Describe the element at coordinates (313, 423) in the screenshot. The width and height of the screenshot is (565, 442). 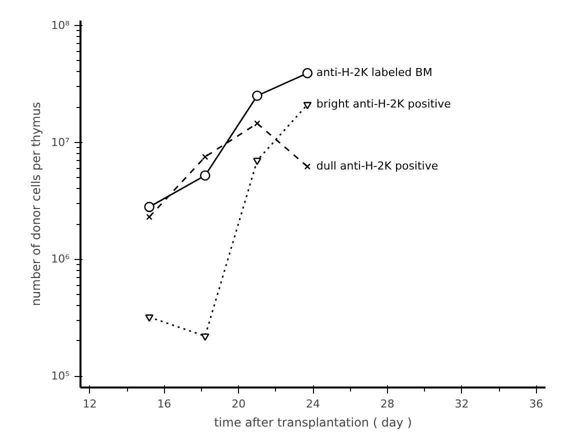
I see `x-axis-title: time after transplantation ( day )` at that location.